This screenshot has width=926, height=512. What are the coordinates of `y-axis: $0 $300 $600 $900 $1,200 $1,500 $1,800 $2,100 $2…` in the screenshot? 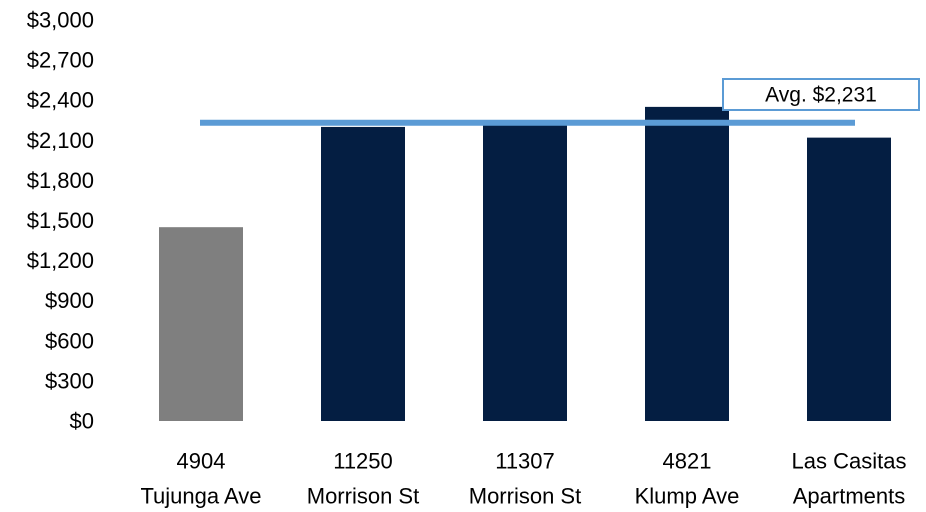 It's located at (60, 221).